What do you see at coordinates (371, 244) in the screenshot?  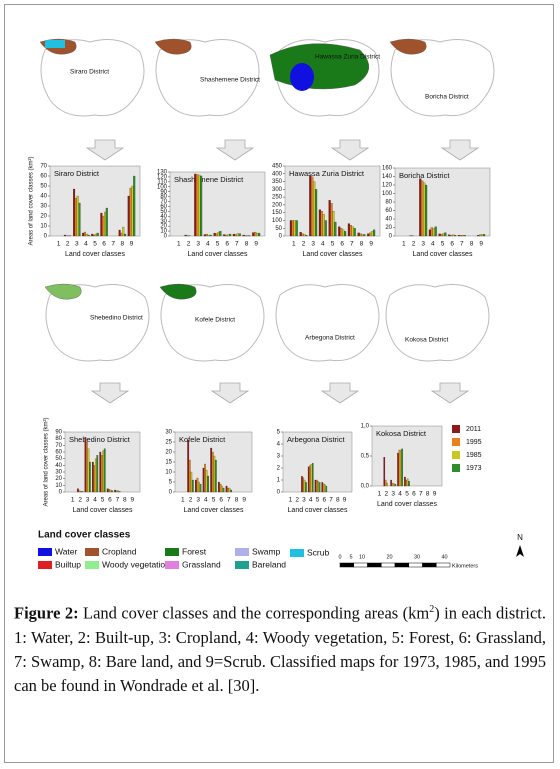 I see `x-tick-label: 9` at bounding box center [371, 244].